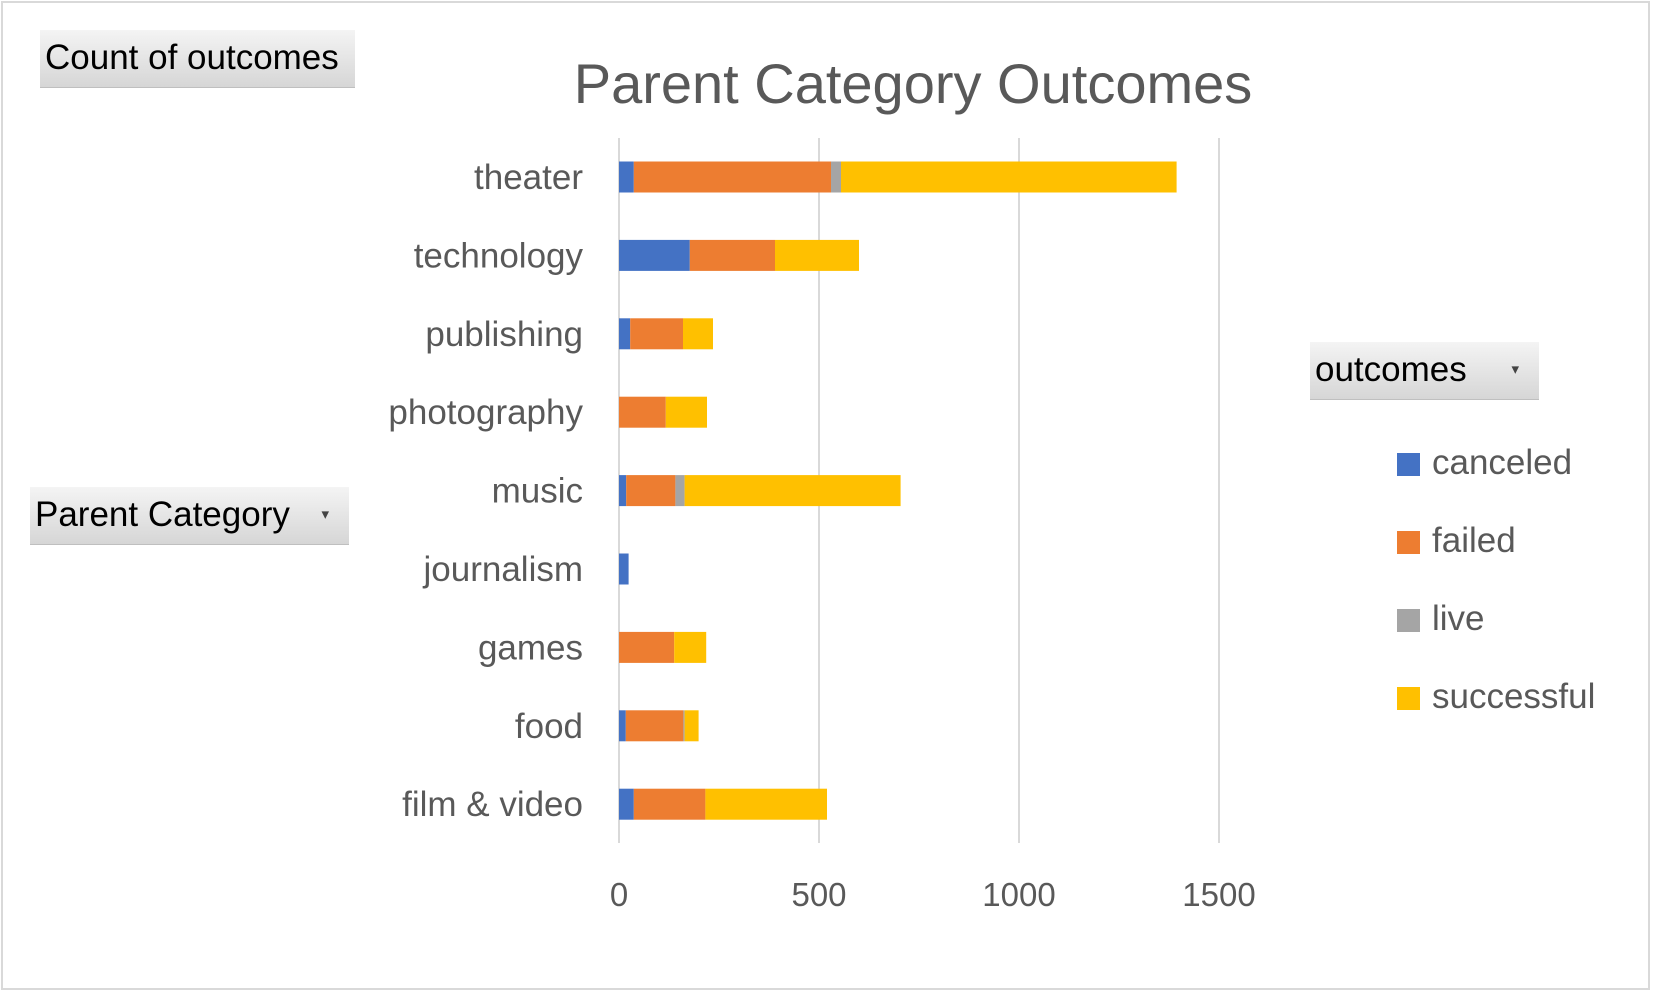 This screenshot has width=1653, height=993. What do you see at coordinates (1218, 894) in the screenshot?
I see `x-tick-label: 1500` at bounding box center [1218, 894].